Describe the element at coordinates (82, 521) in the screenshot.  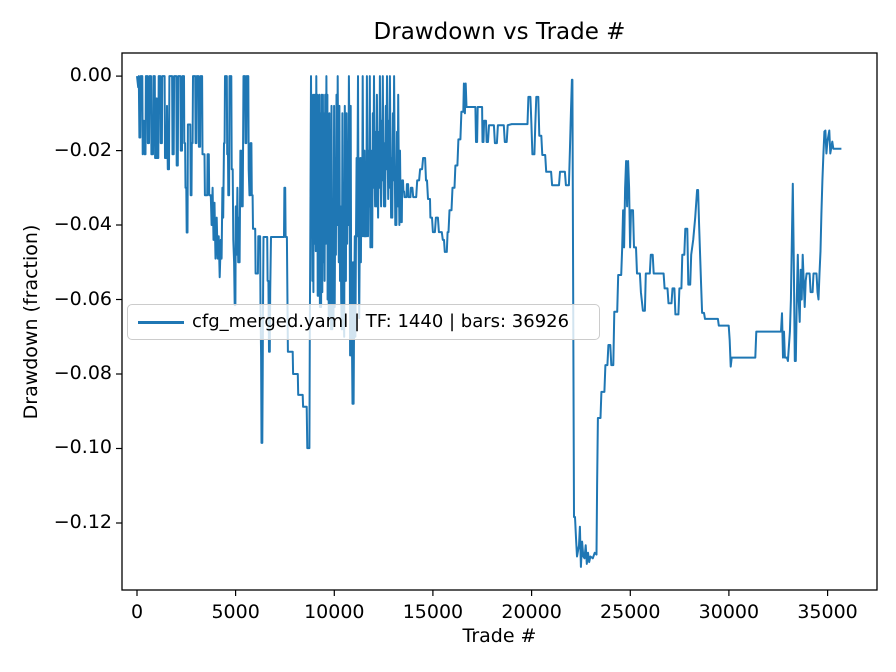
I see `y-tick-label: −0.12` at that location.